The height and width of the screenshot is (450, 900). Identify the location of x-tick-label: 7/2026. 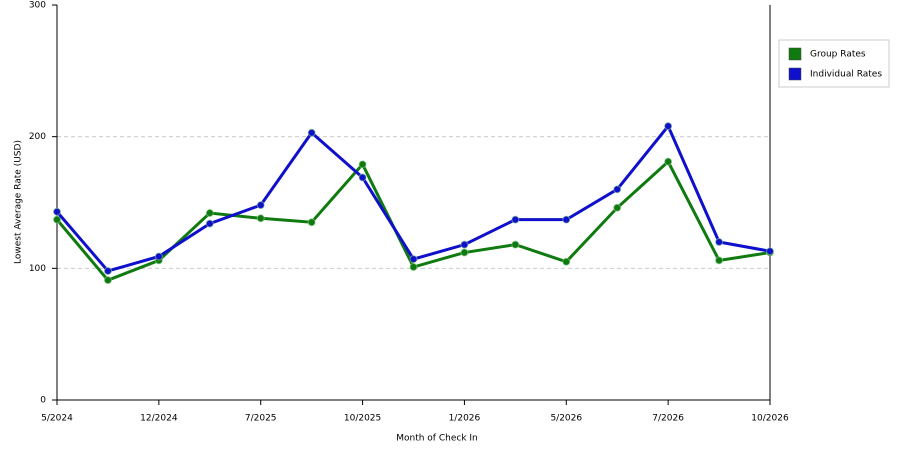
(668, 419).